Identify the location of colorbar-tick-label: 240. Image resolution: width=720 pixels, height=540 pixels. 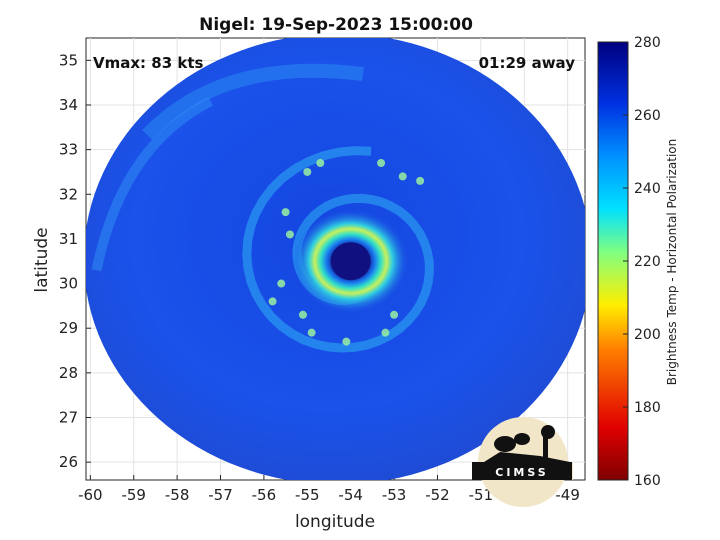
(647, 189).